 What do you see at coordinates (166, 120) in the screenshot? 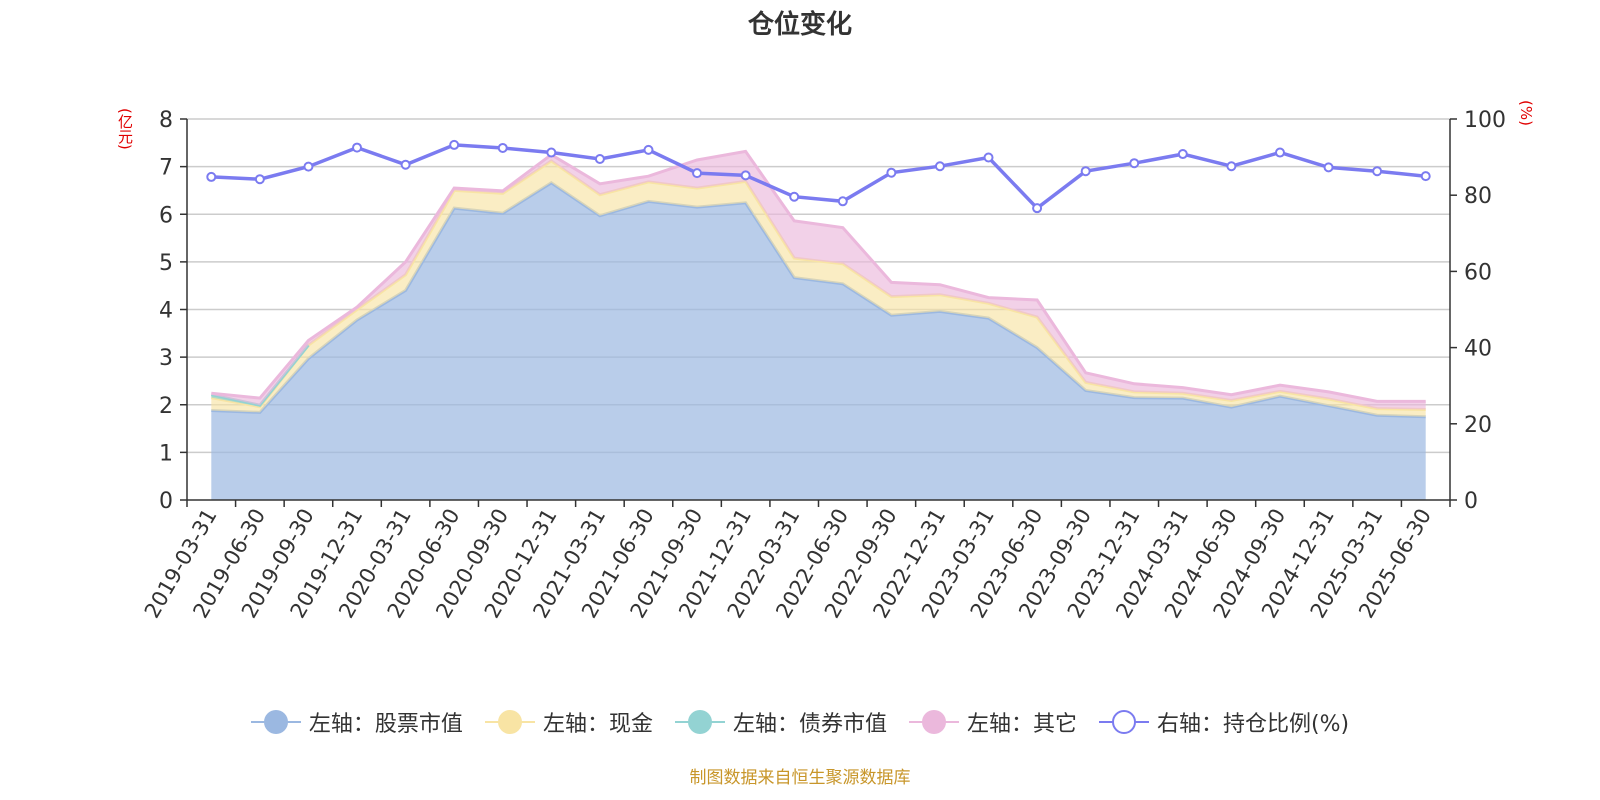
I see `left-axis-tick-label: 8` at bounding box center [166, 120].